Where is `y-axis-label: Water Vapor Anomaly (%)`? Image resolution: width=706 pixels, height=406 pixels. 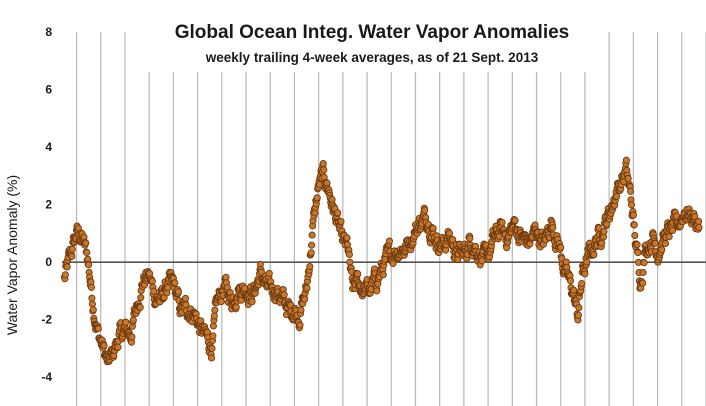 y-axis-label: Water Vapor Anomaly (%) is located at coordinates (12, 255).